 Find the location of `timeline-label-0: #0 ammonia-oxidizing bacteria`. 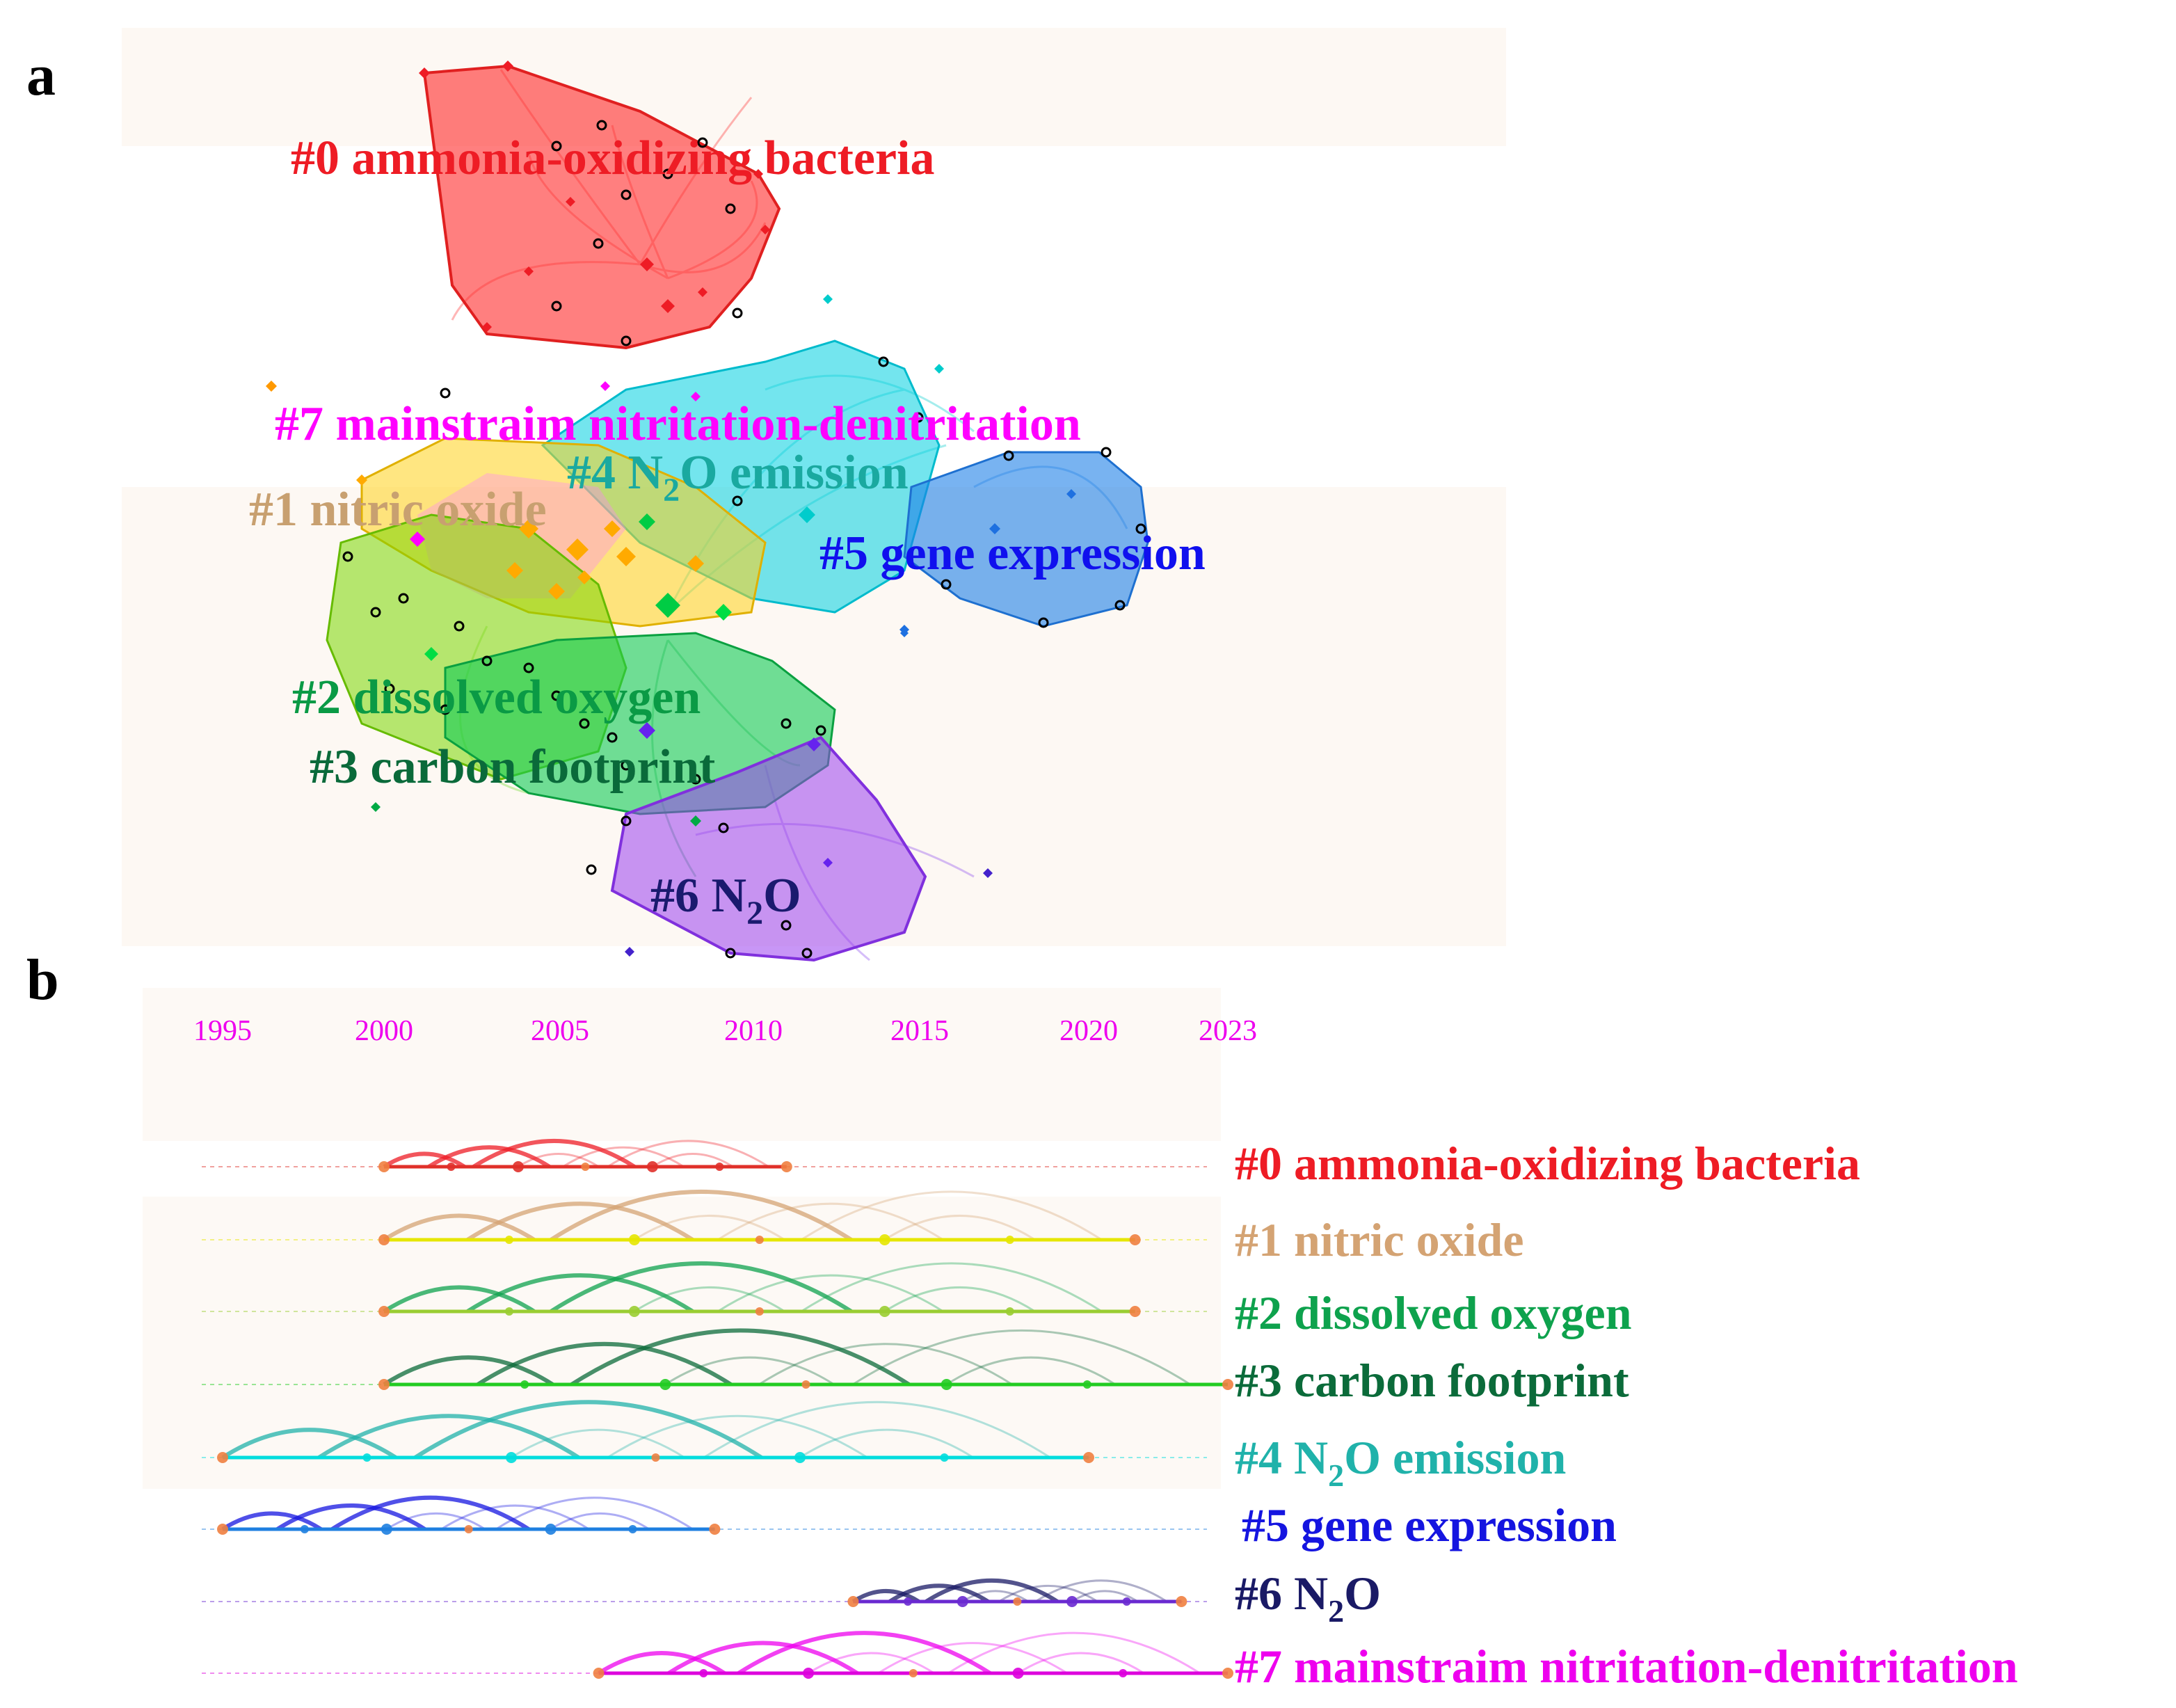

timeline-label-0: #0 ammonia-oxidizing bacteria is located at coordinates (1547, 1163).